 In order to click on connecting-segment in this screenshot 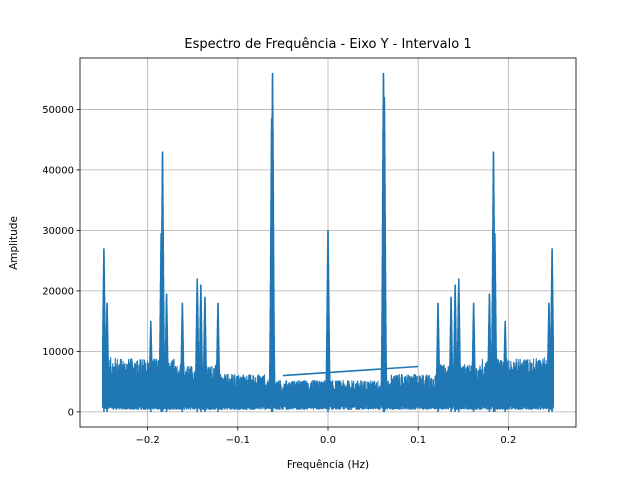, I will do `click(350, 371)`.